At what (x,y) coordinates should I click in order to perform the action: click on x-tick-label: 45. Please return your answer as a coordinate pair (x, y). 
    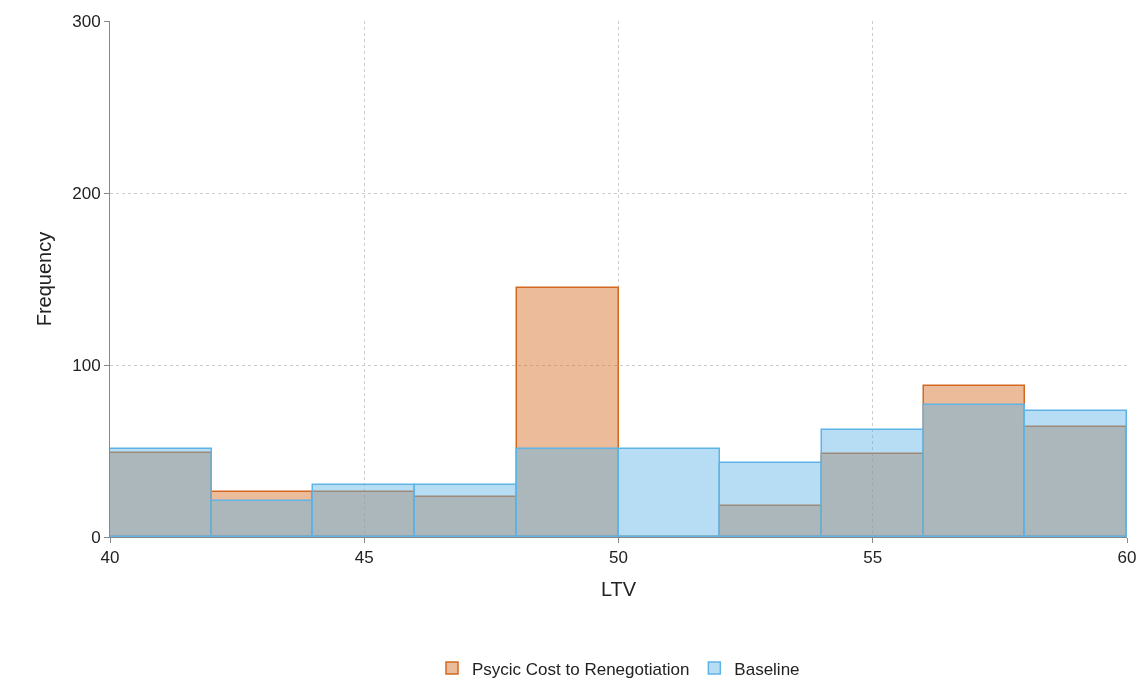
    Looking at the image, I should click on (364, 558).